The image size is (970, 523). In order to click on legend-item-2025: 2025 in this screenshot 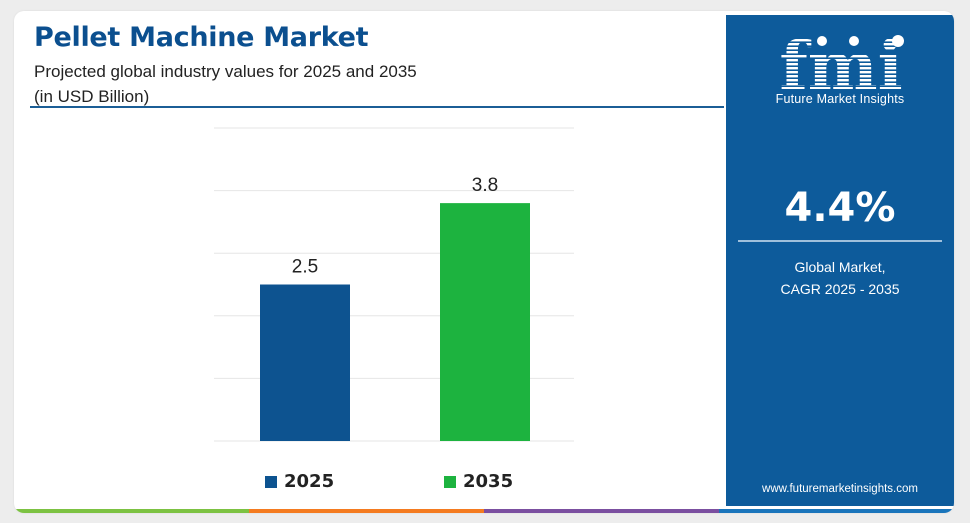, I will do `click(299, 481)`.